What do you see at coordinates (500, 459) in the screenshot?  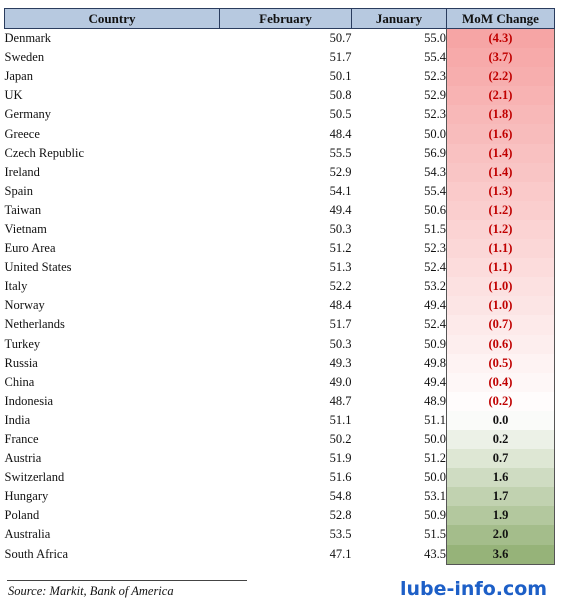 I see `mom-change-cell: 0.7` at bounding box center [500, 459].